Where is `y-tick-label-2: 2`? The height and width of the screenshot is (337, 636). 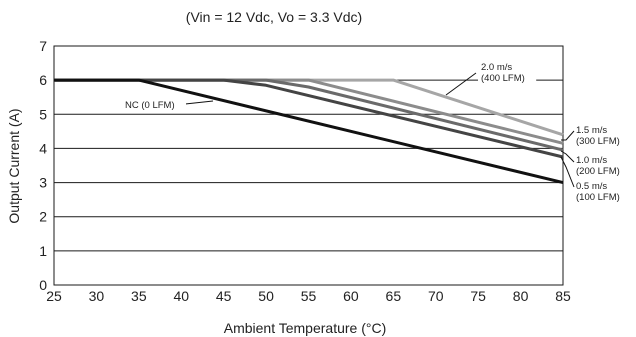
y-tick-label-2: 2 is located at coordinates (43, 217).